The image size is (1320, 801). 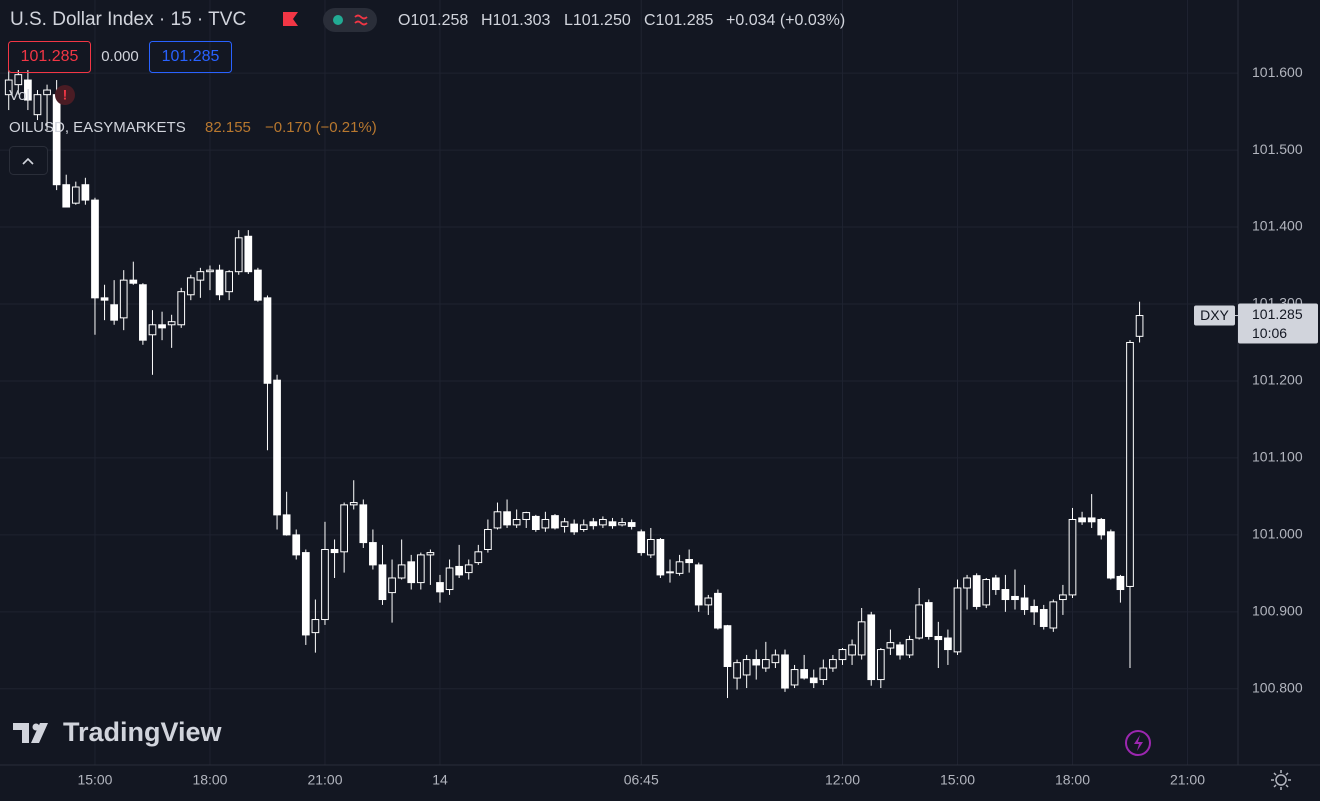 What do you see at coordinates (1277, 226) in the screenshot?
I see `y-tick-label: 101.400` at bounding box center [1277, 226].